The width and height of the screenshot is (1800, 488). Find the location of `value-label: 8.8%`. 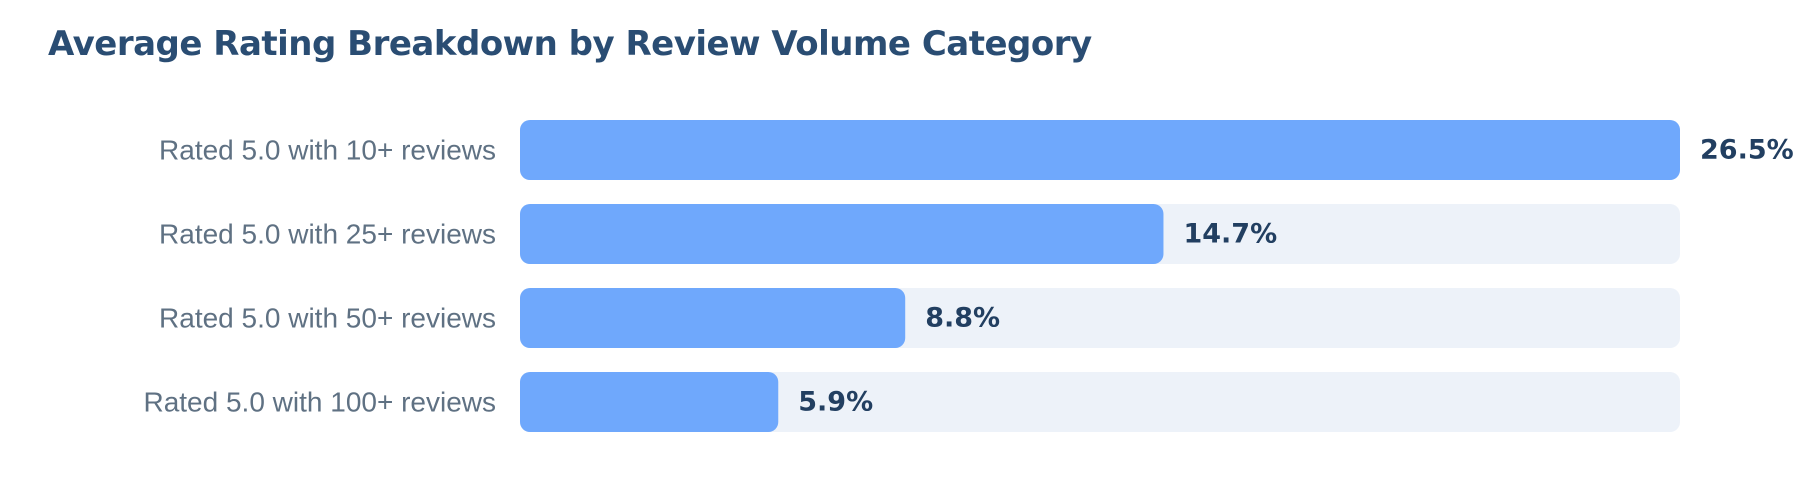

value-label: 8.8% is located at coordinates (962, 318).